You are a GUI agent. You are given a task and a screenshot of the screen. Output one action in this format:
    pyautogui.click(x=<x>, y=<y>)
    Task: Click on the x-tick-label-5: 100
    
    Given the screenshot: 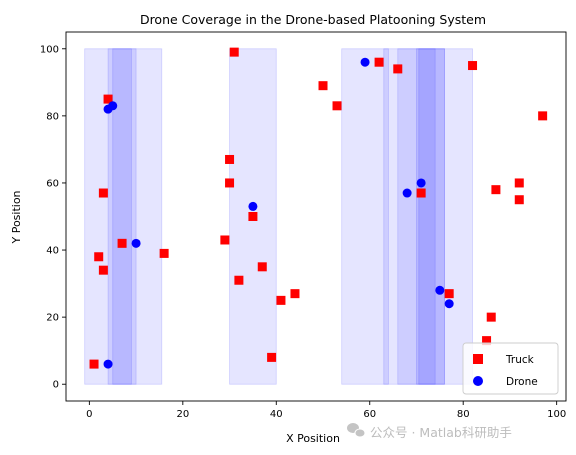 What is the action you would take?
    pyautogui.click(x=556, y=414)
    